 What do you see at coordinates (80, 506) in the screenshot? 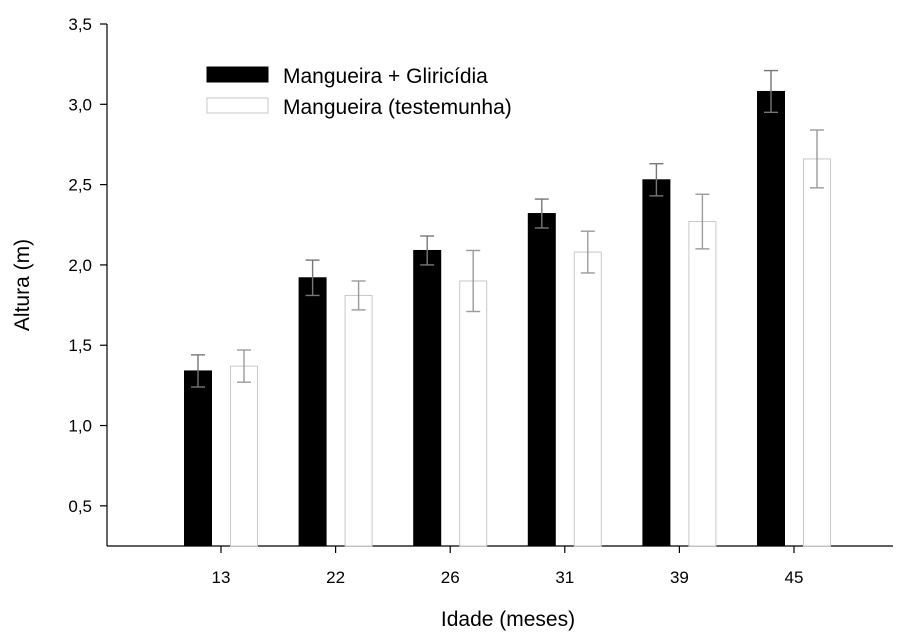
I see `y-tick-label: 0,5` at bounding box center [80, 506].